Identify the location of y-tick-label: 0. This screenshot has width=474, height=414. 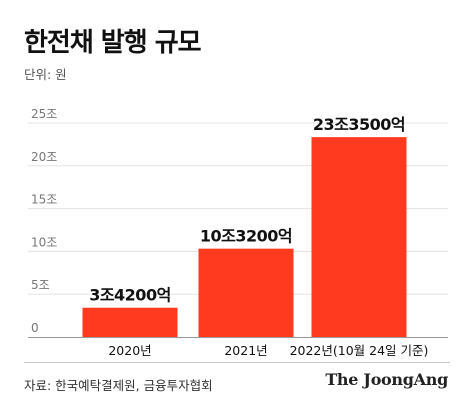
(35, 328).